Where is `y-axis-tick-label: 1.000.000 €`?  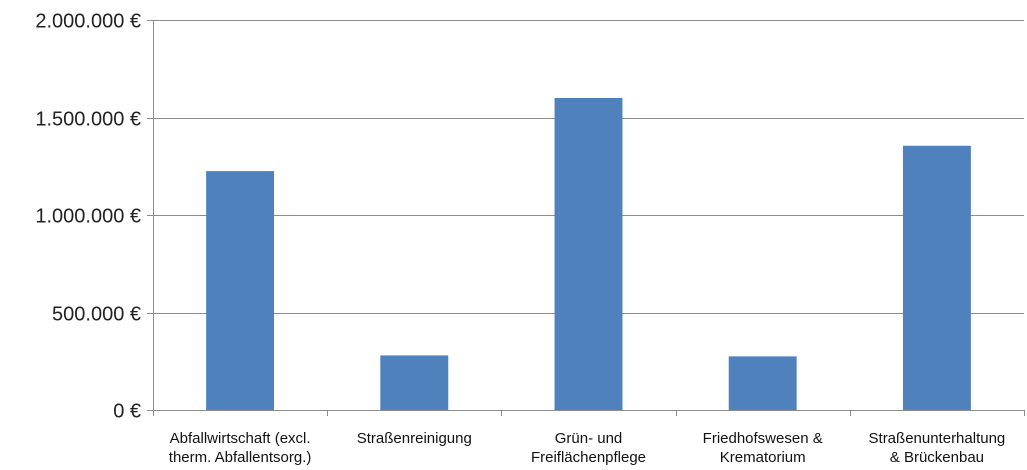
y-axis-tick-label: 1.000.000 € is located at coordinates (88, 217).